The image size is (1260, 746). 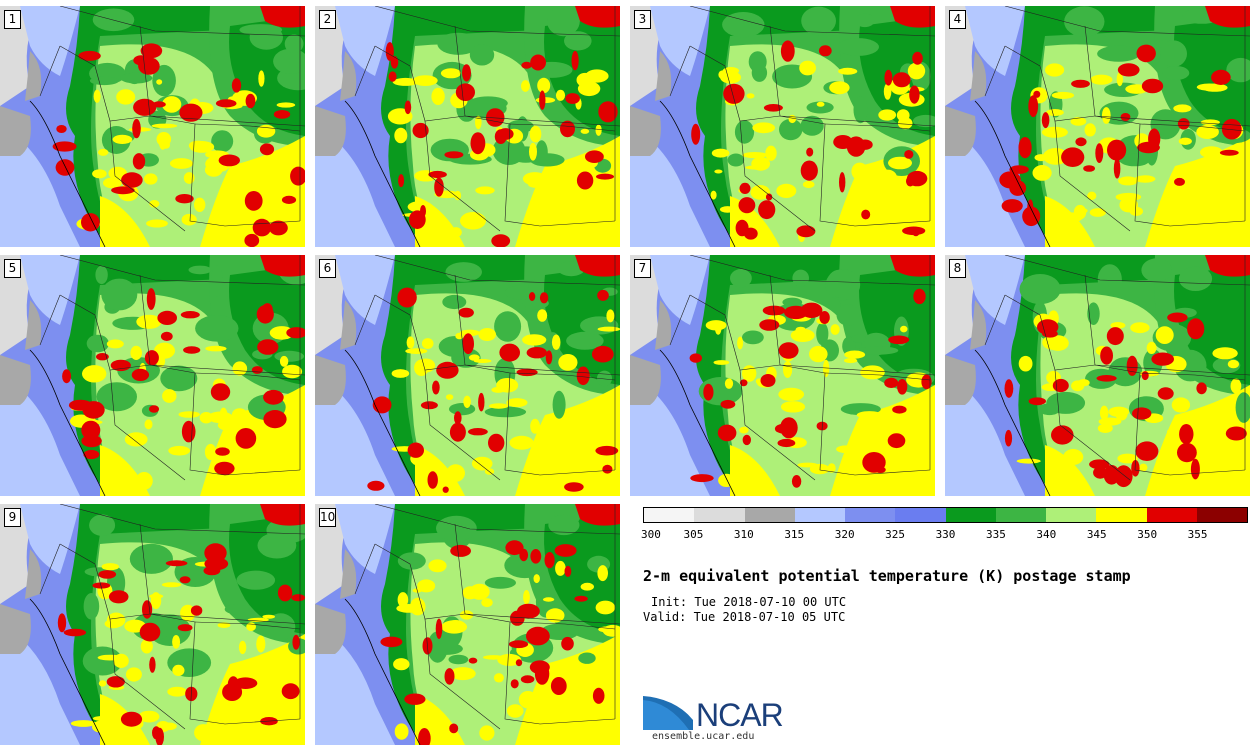 What do you see at coordinates (327, 19) in the screenshot?
I see `panel-number: 2` at bounding box center [327, 19].